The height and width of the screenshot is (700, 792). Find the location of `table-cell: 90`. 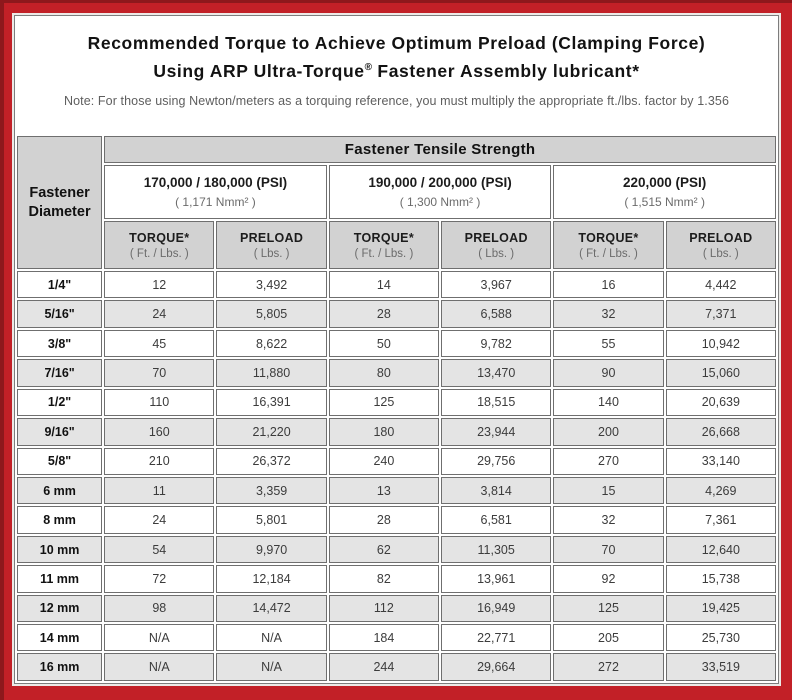

table-cell: 90 is located at coordinates (608, 373).